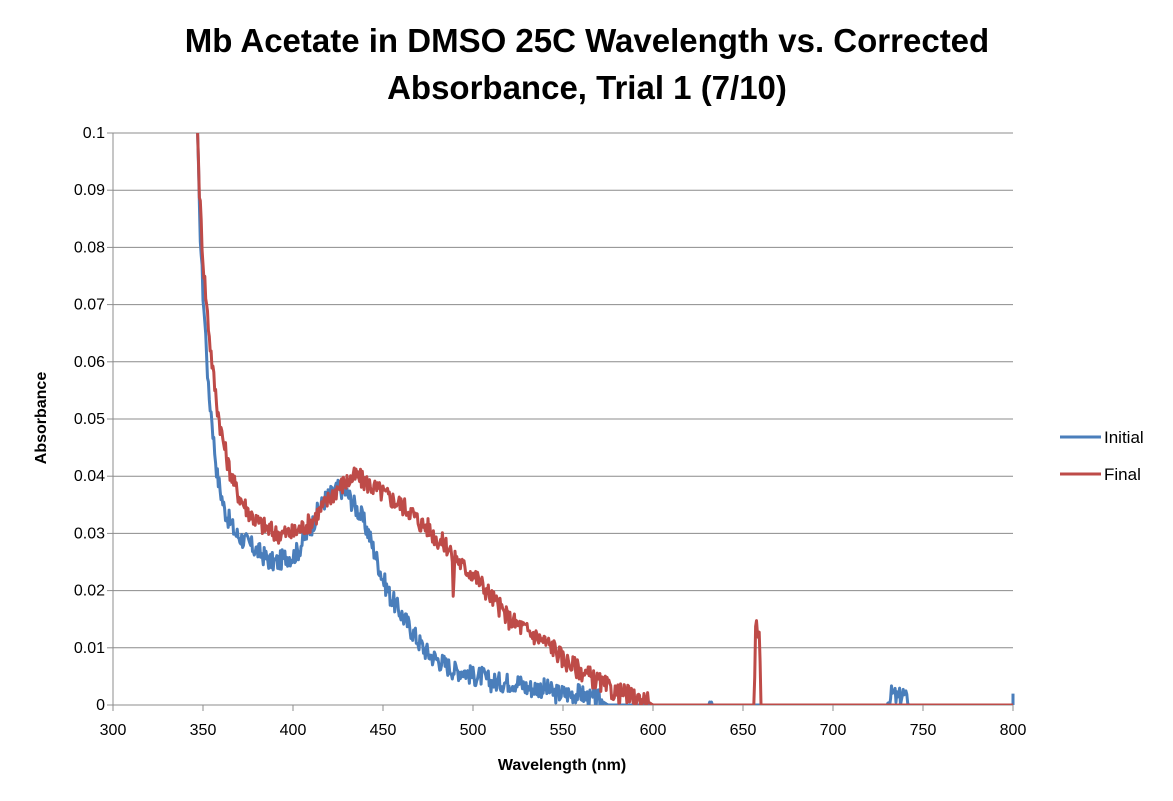 Image resolution: width=1173 pixels, height=801 pixels. Describe the element at coordinates (89, 190) in the screenshot. I see `y-tick-label: 0.09` at that location.